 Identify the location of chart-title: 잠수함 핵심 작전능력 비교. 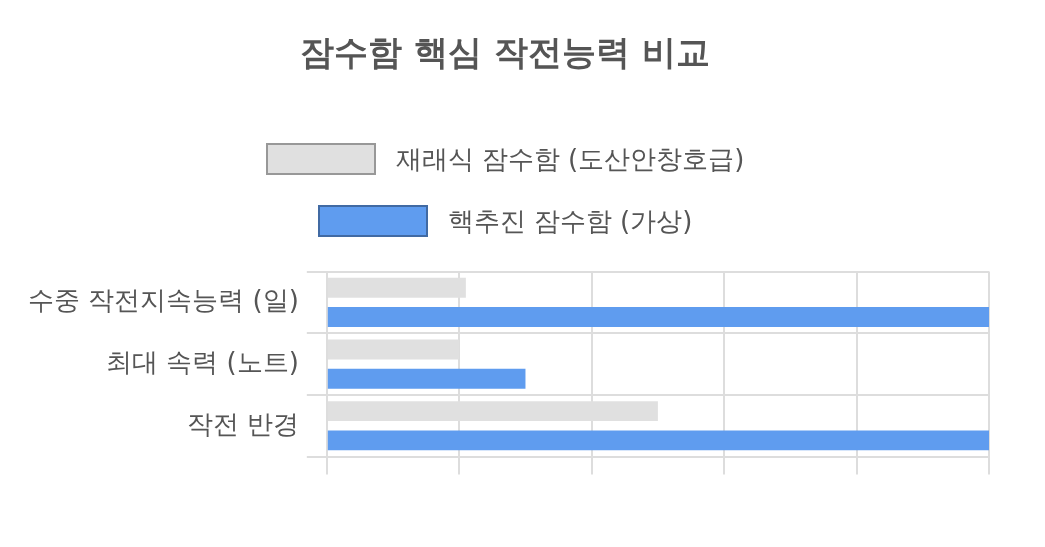
(505, 52).